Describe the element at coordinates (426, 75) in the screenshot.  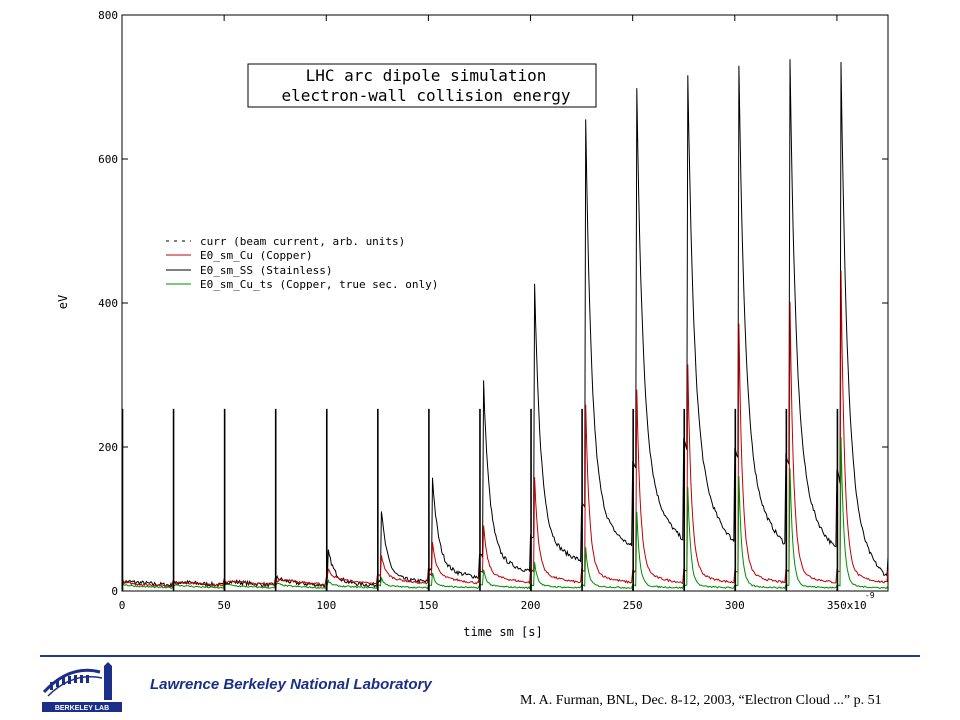
I see `chart-title-line-1: LHC arc dipole simulation` at that location.